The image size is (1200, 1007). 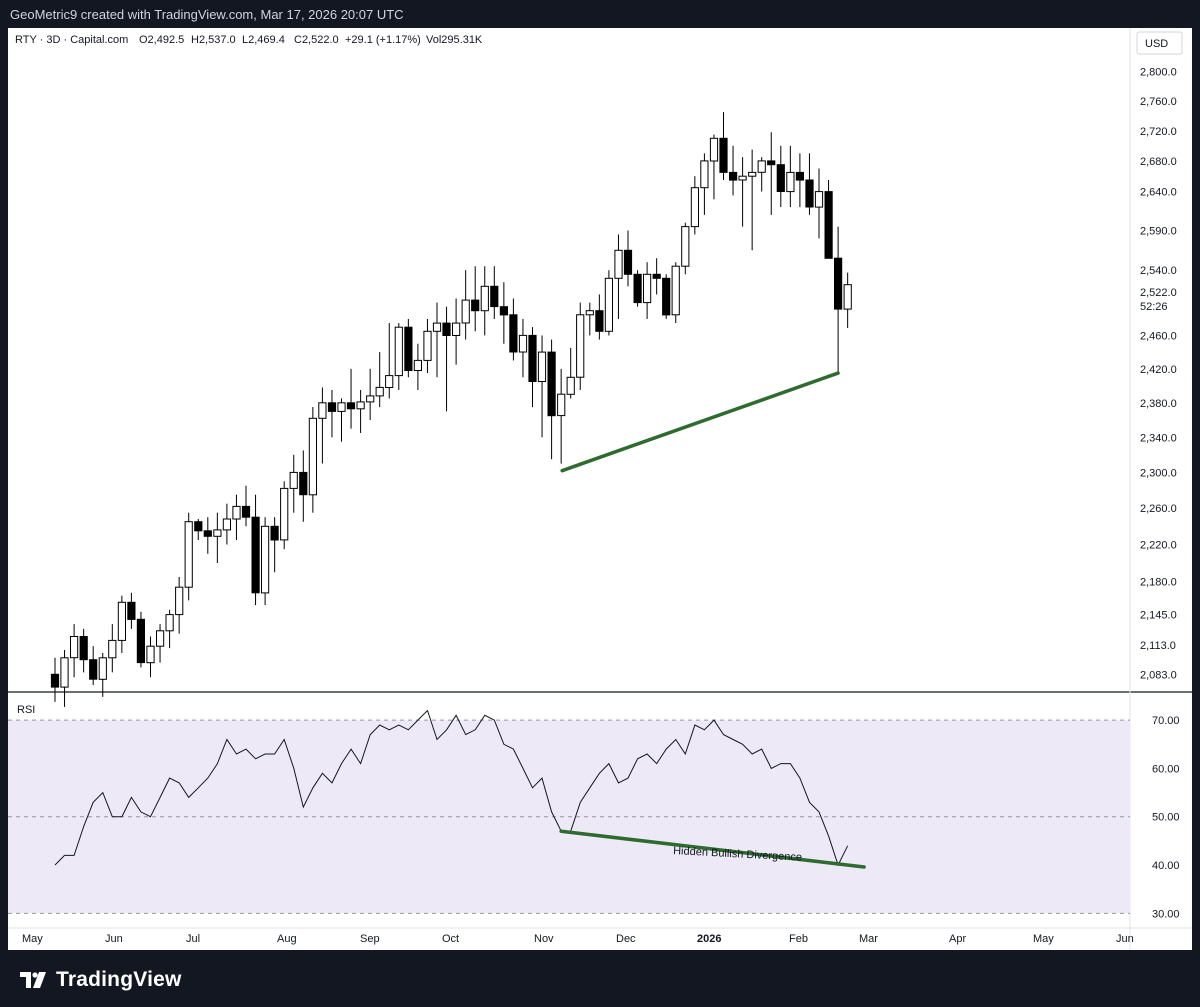 I want to click on time-tick-label: May, so click(x=32, y=939).